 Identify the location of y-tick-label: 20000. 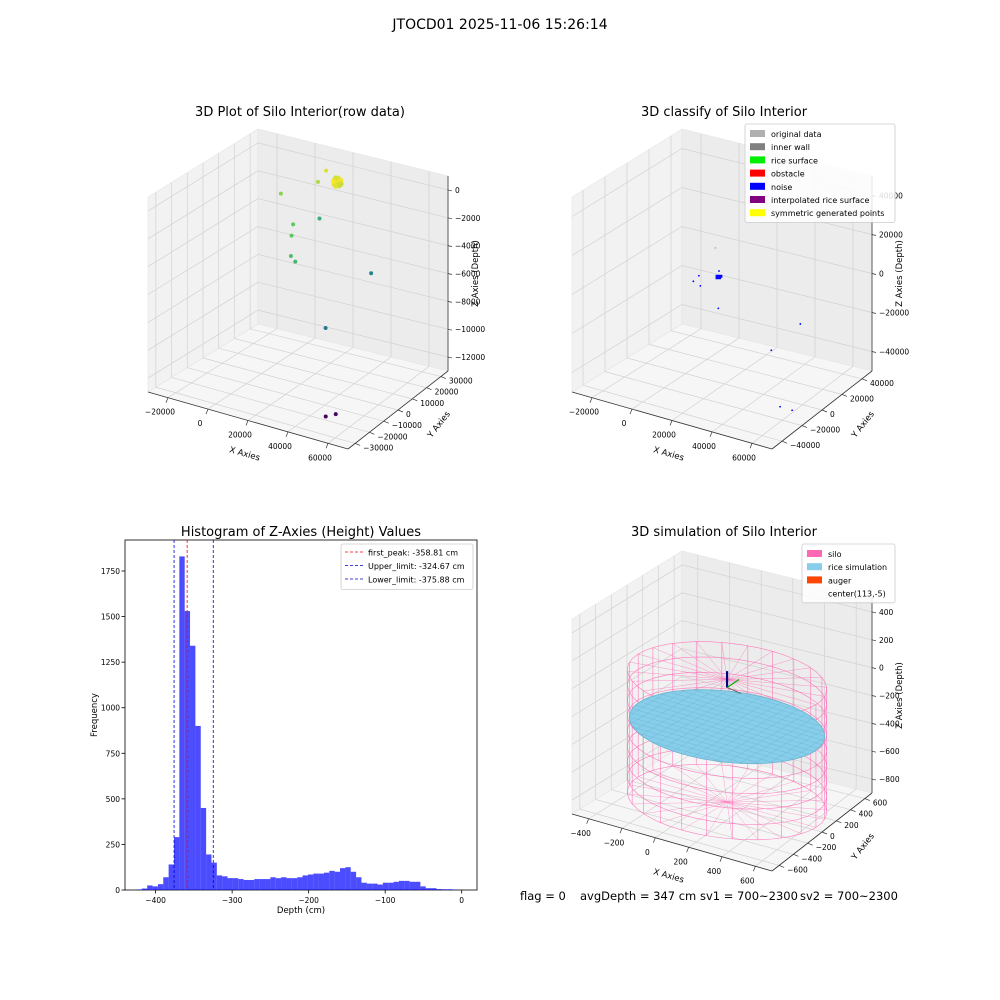
(862, 398).